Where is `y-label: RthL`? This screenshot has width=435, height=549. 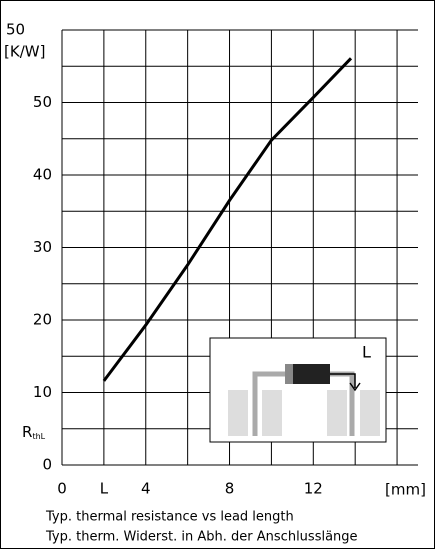
y-label: RthL is located at coordinates (34, 432).